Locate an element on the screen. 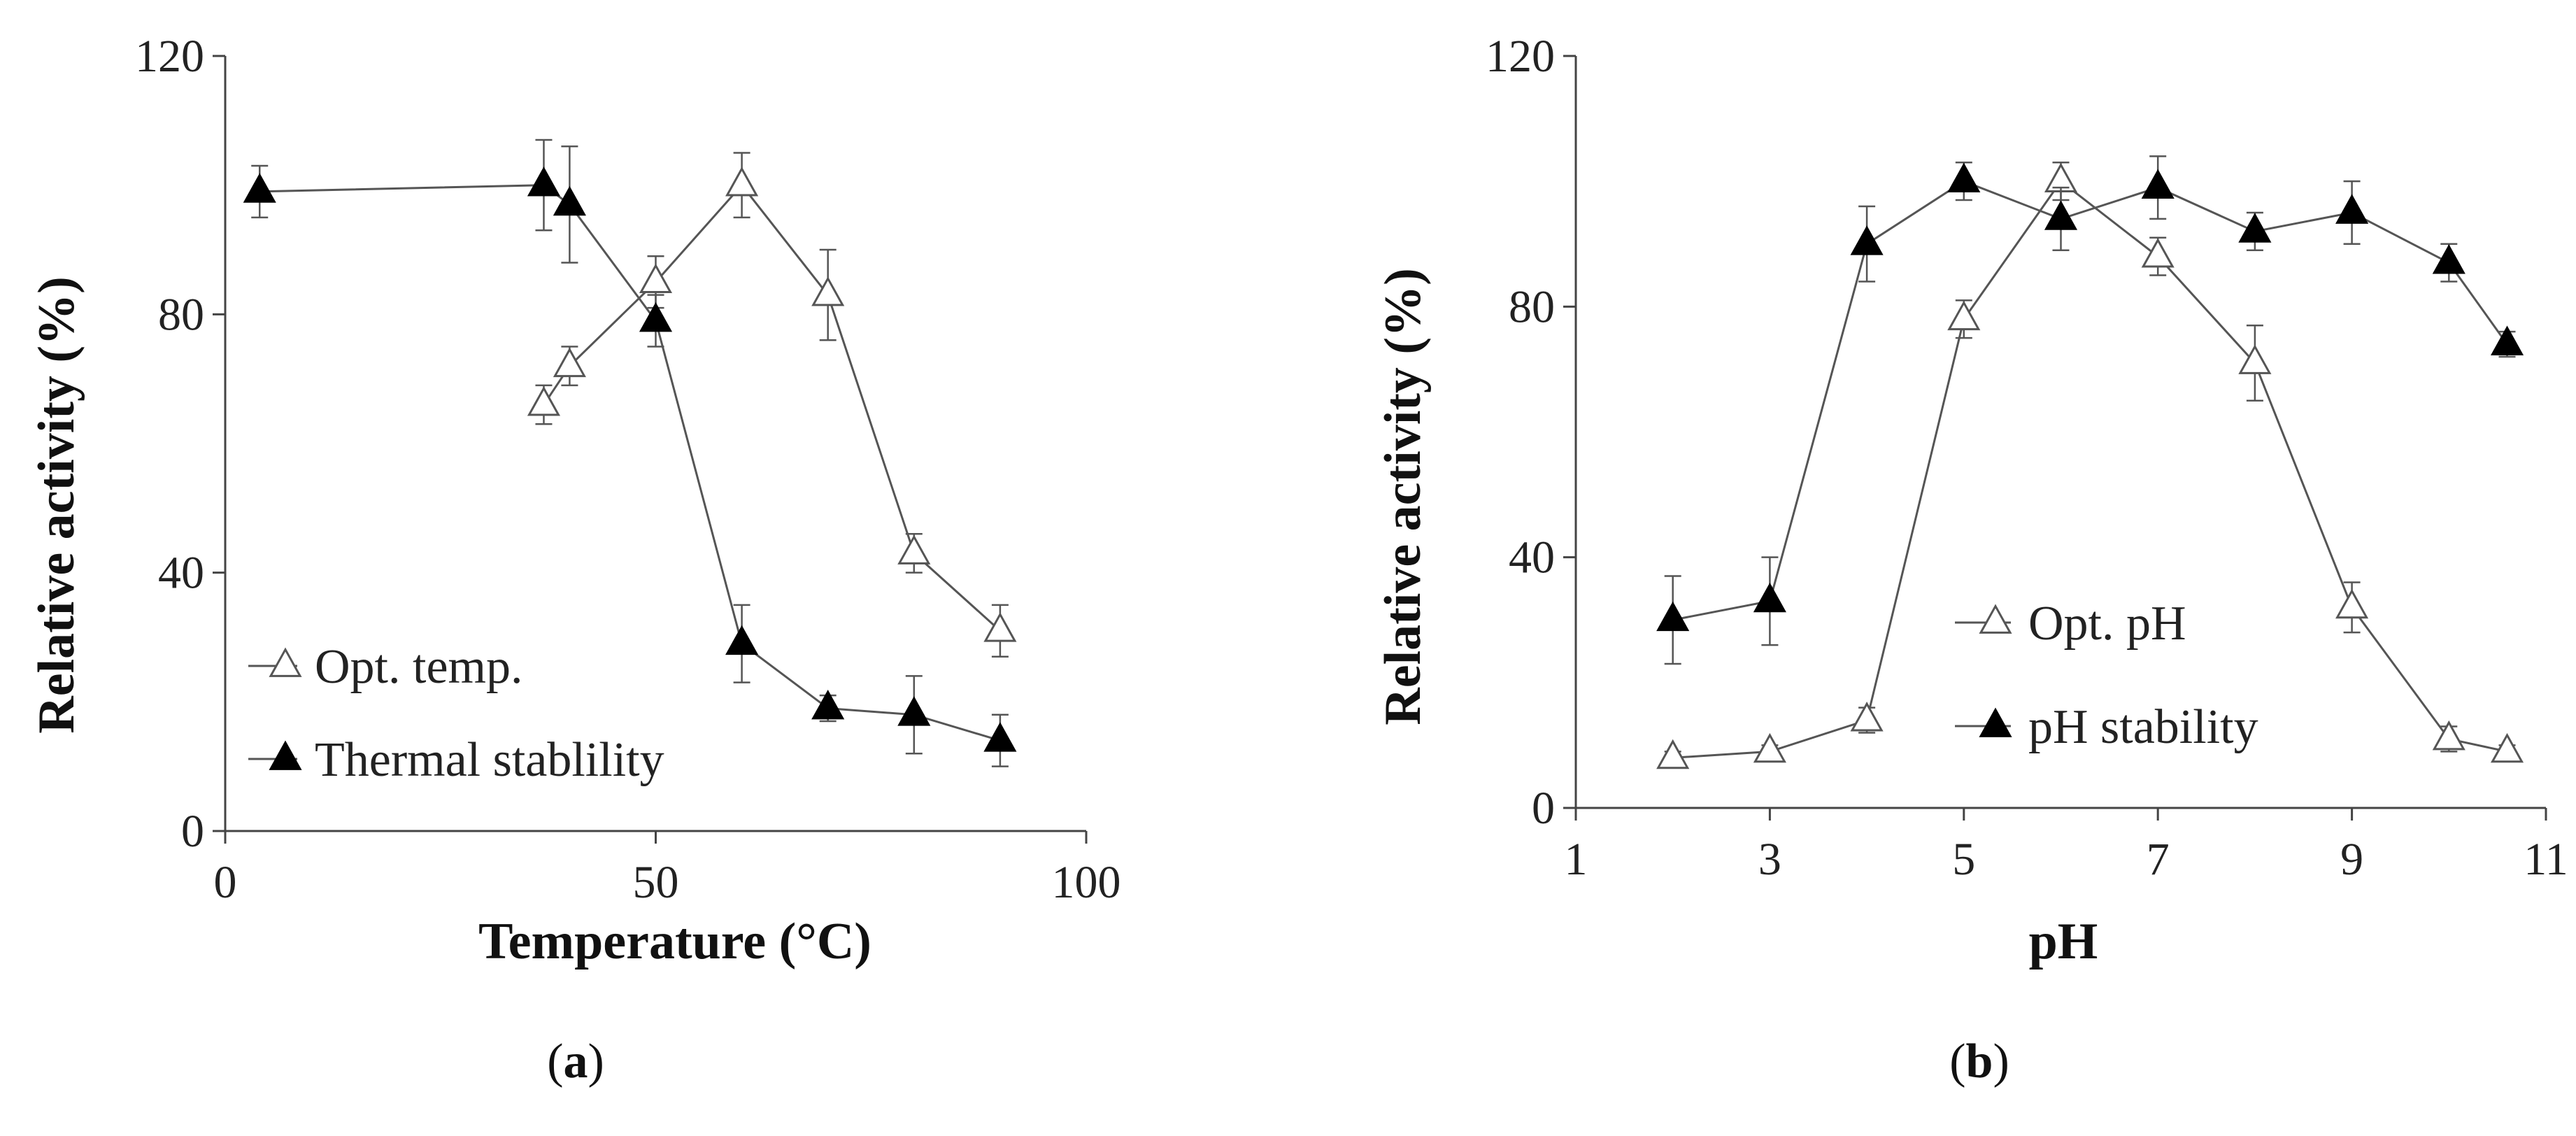 This screenshot has height=1136, width=2576. x-axis-ticks: 0 50 100 is located at coordinates (667, 870).